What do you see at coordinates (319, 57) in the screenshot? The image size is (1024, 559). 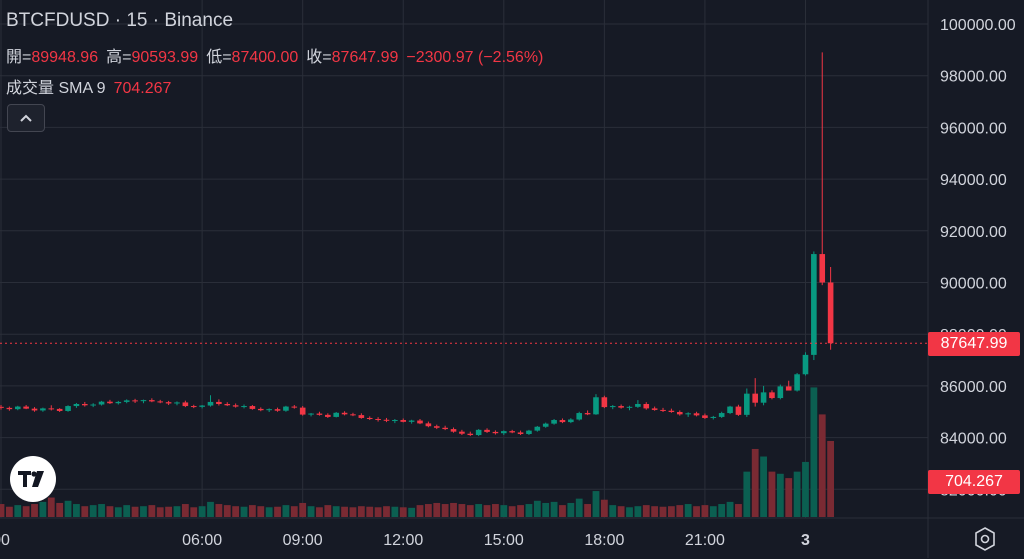 I see `close-label: 收=` at bounding box center [319, 57].